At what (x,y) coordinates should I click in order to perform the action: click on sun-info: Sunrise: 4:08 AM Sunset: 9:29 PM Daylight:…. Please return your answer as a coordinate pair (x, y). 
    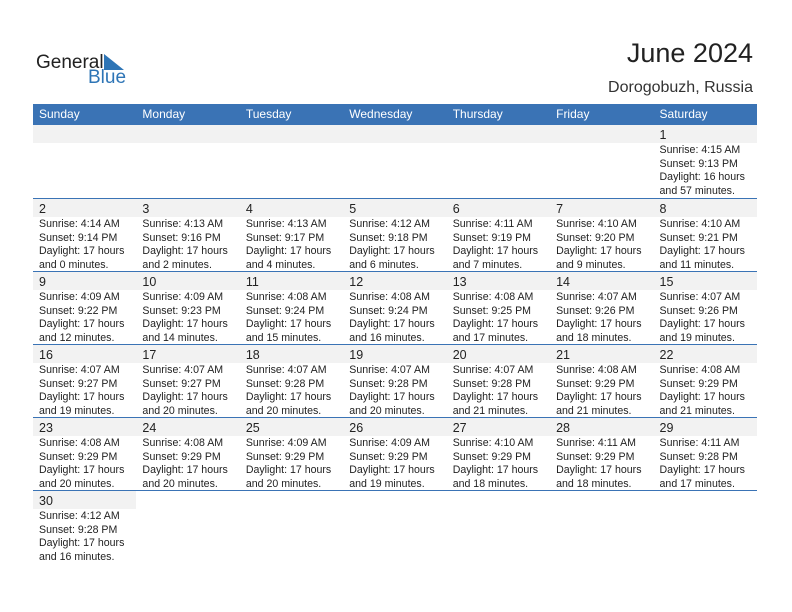
    Looking at the image, I should click on (187, 463).